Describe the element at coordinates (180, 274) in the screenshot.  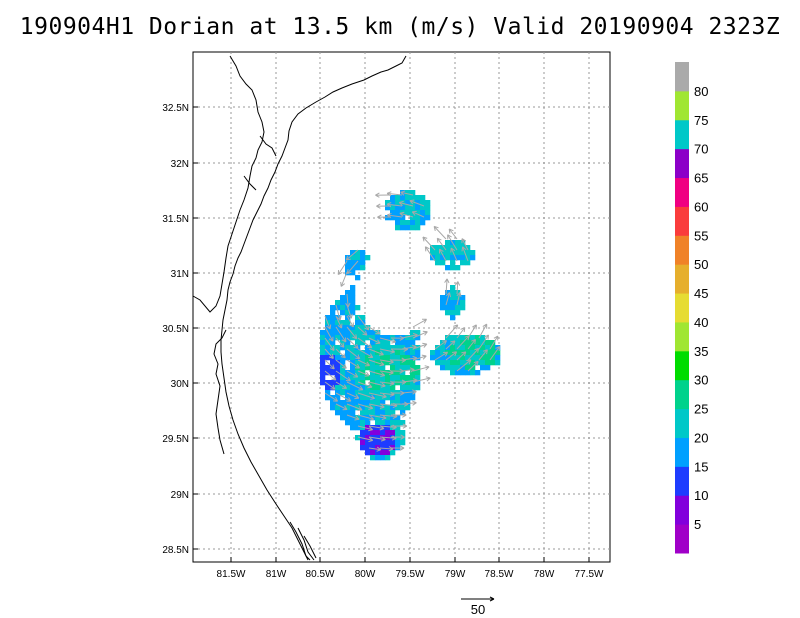
I see `lat-label: 31N` at that location.